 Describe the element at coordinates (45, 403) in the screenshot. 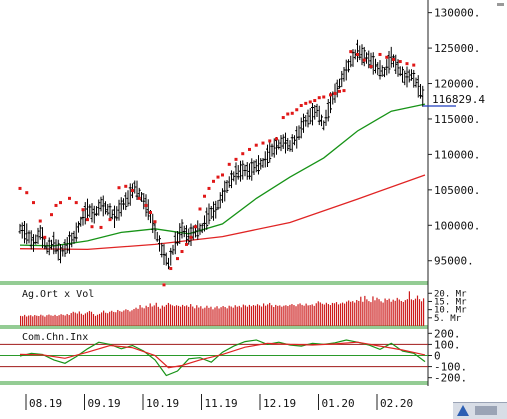

I see `x-tick-label: 08.19` at that location.